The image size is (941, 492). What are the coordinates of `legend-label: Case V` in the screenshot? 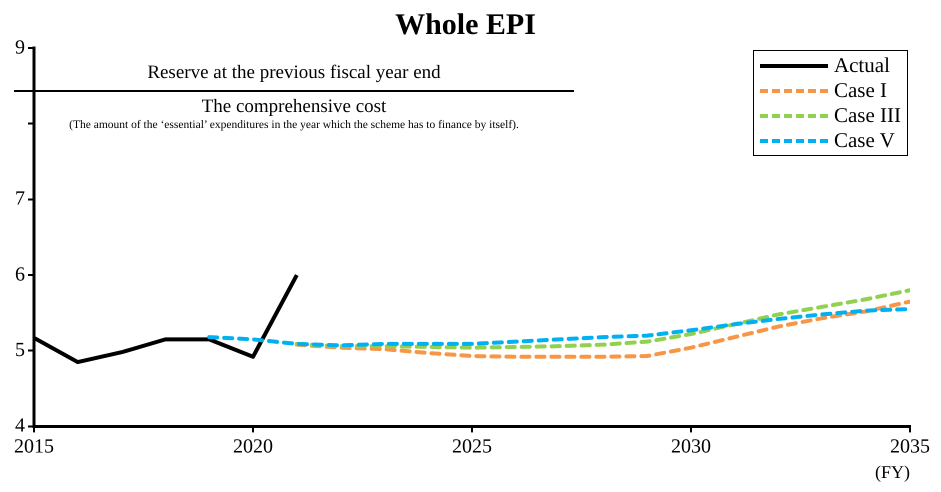 It's located at (864, 140).